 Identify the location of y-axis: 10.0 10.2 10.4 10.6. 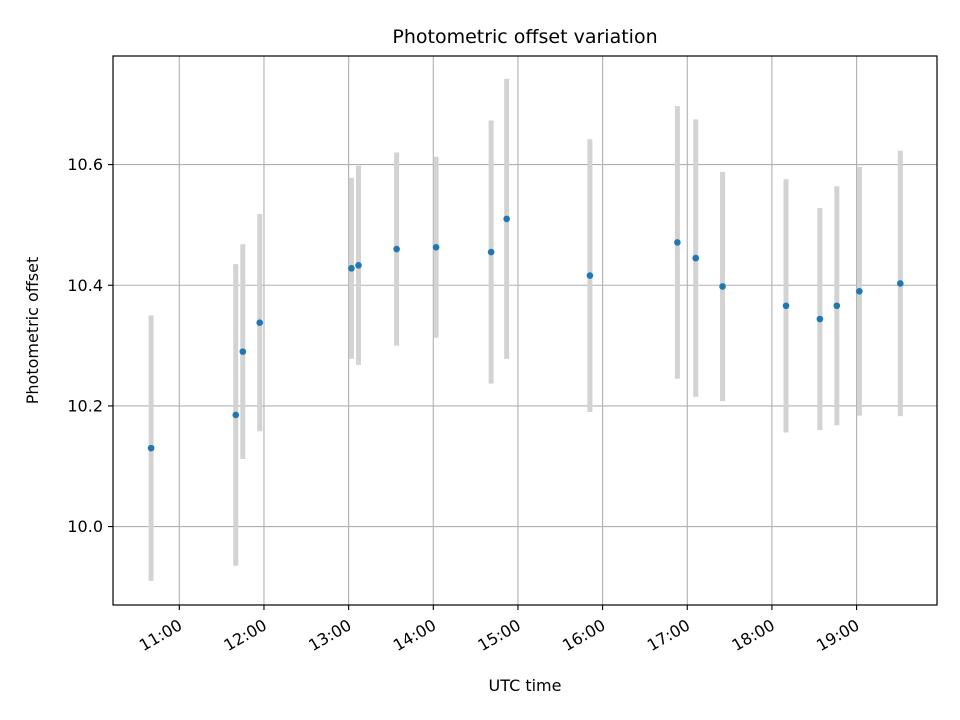
(90, 345).